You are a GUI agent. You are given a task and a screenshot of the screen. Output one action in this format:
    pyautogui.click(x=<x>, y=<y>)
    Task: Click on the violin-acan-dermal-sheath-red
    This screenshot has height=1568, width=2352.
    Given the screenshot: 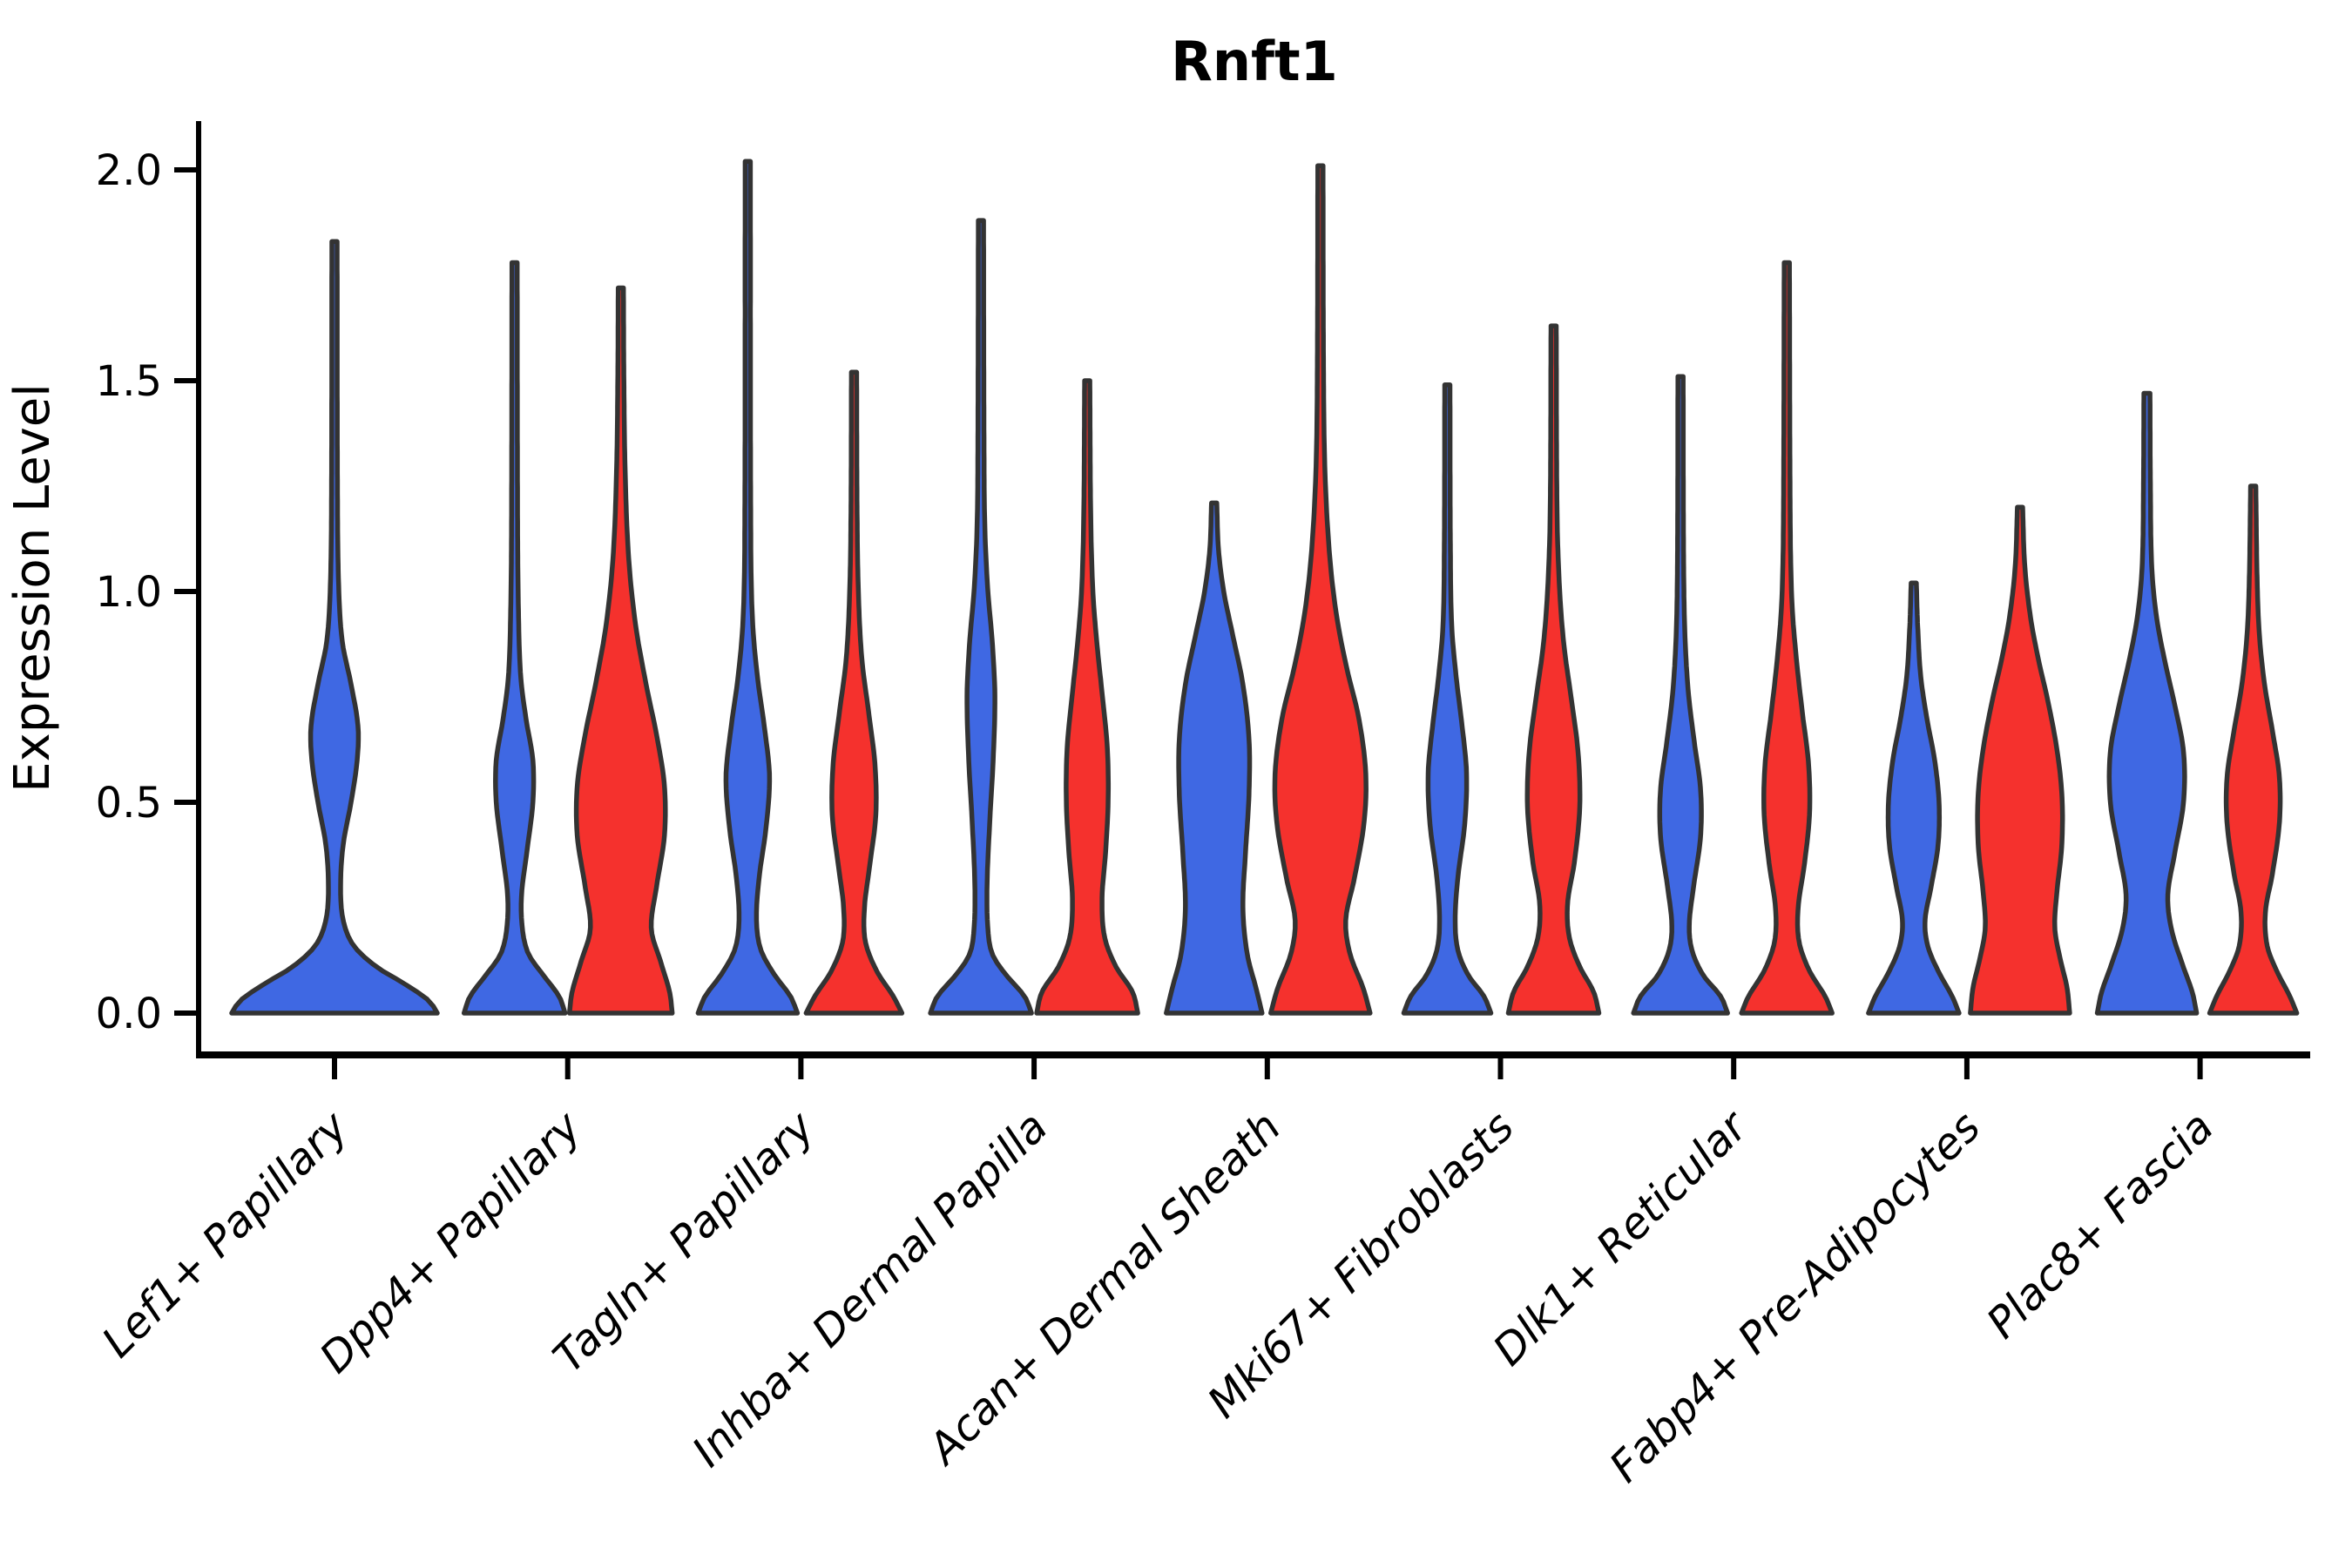 What is the action you would take?
    pyautogui.click(x=1320, y=589)
    